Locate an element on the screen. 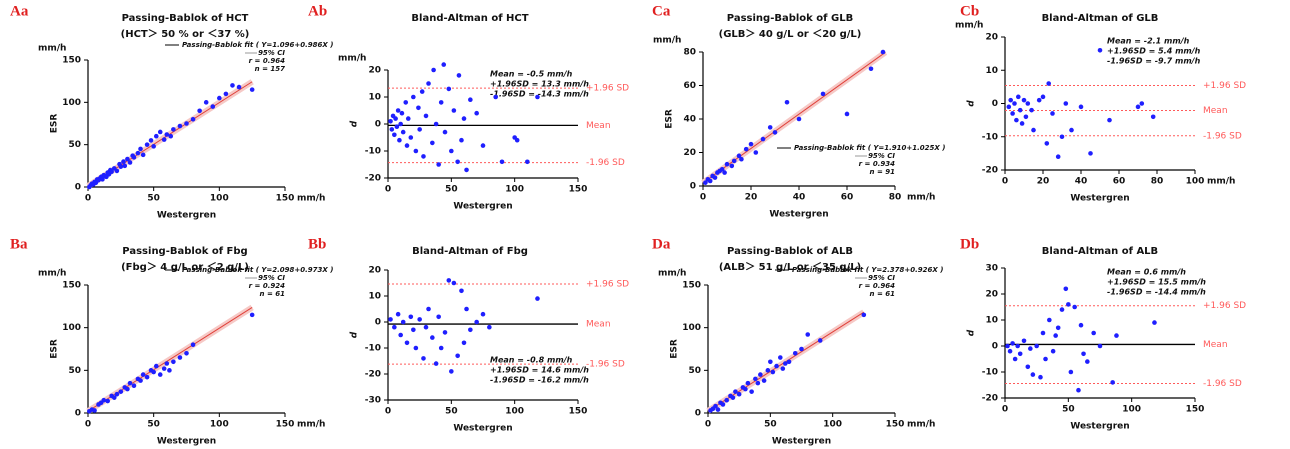 The width and height of the screenshot is (1290, 449). panel-label: Db is located at coordinates (969, 244).